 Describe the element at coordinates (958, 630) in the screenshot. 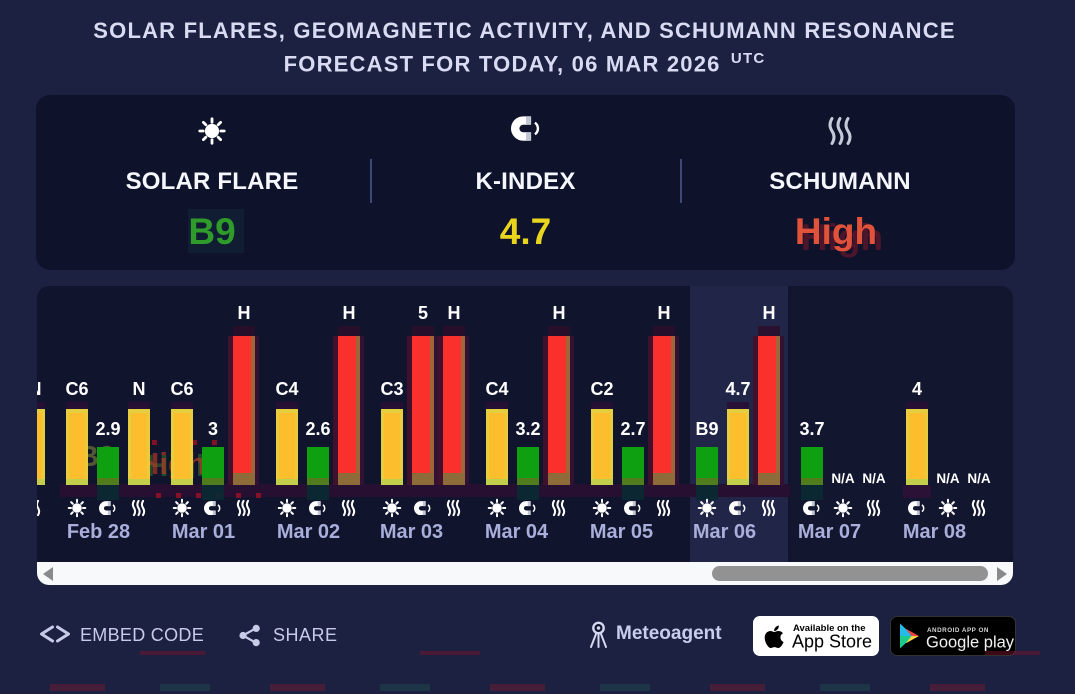

I see `svg-text: ANDROID APP ON` at that location.